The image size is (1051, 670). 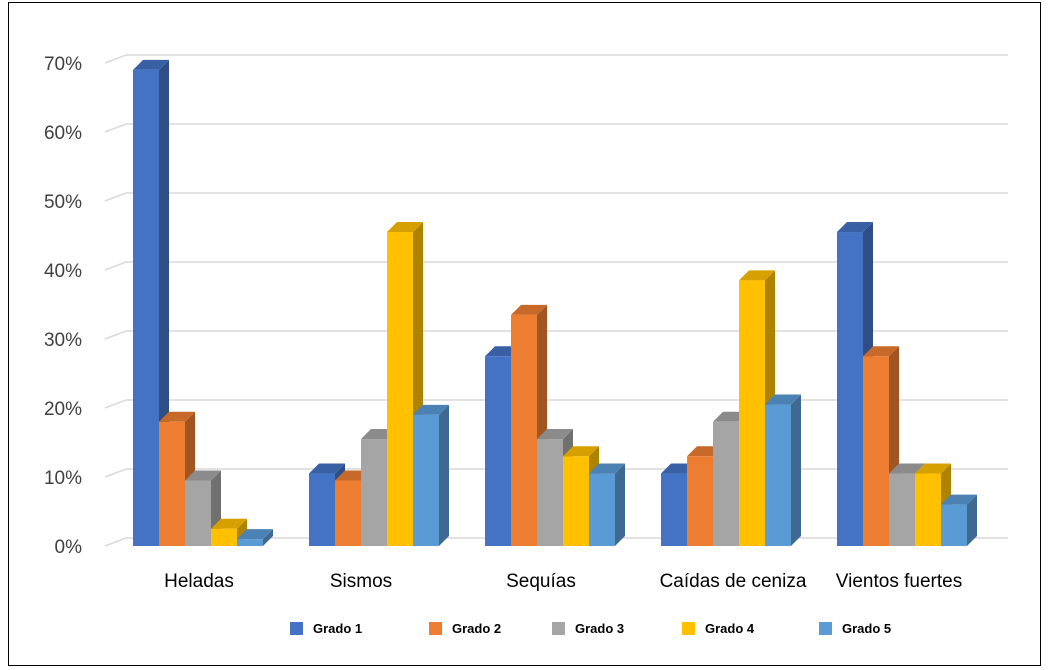 What do you see at coordinates (361, 581) in the screenshot?
I see `x-tick-label: Sismos` at bounding box center [361, 581].